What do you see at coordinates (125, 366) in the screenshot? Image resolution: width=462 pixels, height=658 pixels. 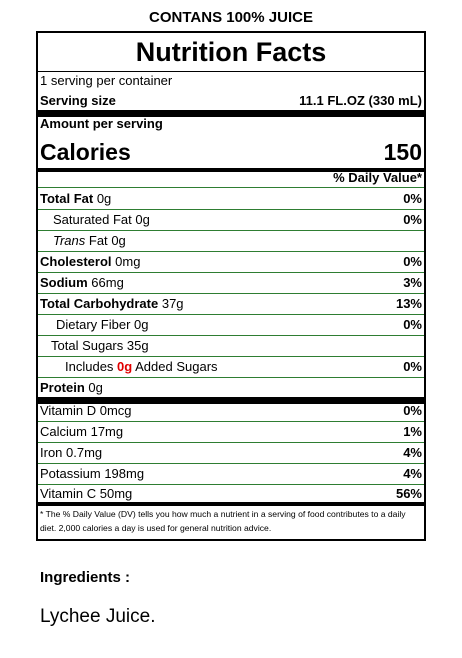 I see `added-sugars-amount: 0g` at bounding box center [125, 366].